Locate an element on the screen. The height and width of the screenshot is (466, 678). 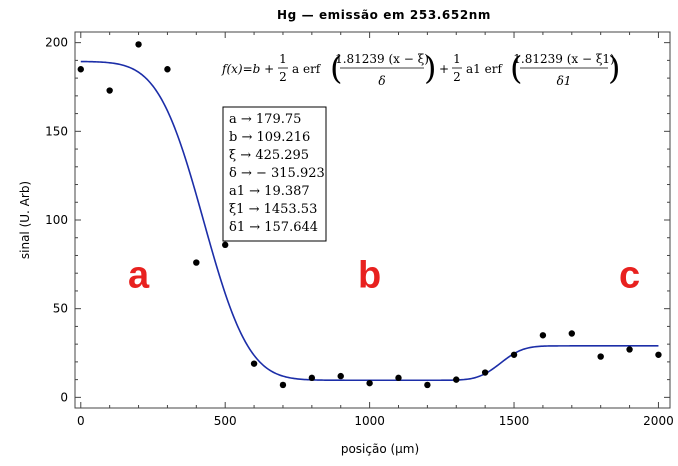
param-b: b → 109.216 is located at coordinates (269, 137).